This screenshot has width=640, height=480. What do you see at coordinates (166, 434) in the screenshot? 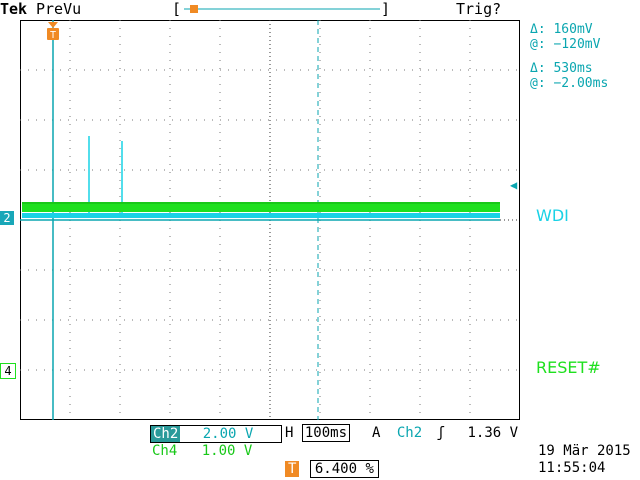
I see `ch2-name: Ch2` at bounding box center [166, 434].